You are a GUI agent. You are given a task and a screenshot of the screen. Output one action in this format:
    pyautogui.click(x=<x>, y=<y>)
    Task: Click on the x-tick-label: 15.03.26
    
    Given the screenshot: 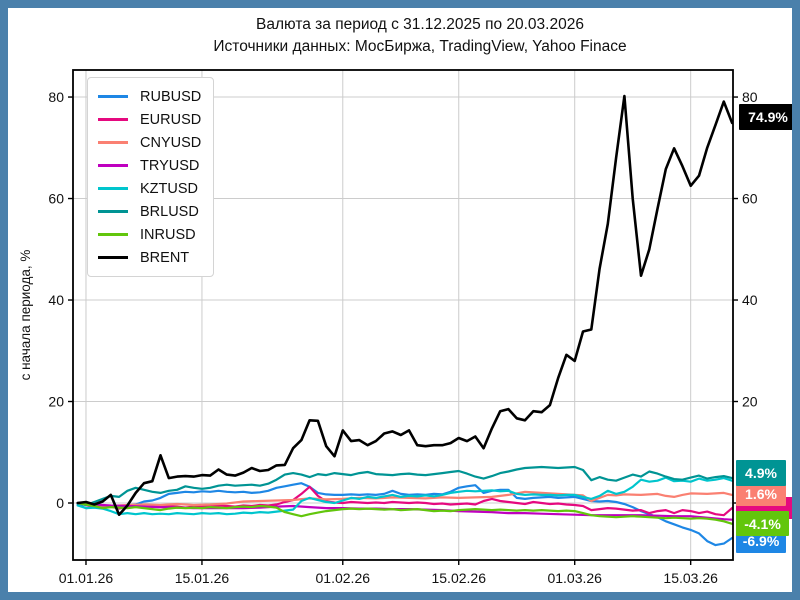 What is the action you would take?
    pyautogui.click(x=690, y=578)
    